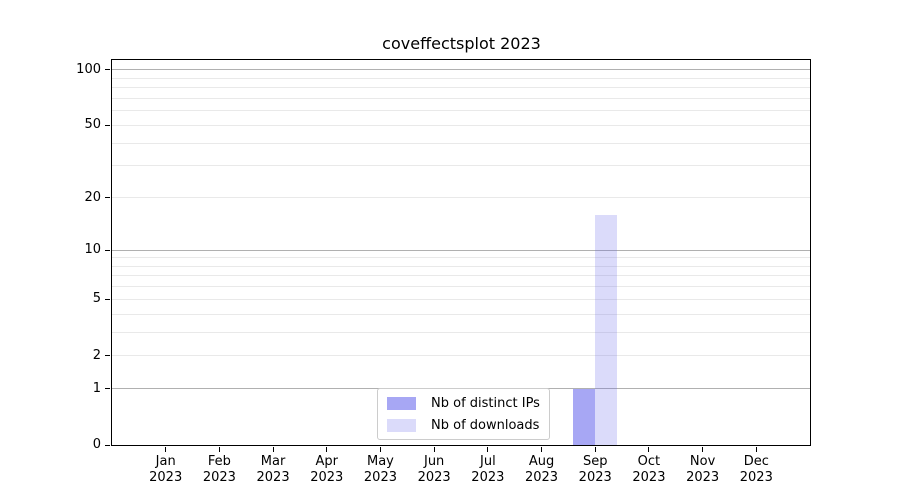 This screenshot has height=500, width=900. I want to click on x-label-month: Mar, so click(273, 461).